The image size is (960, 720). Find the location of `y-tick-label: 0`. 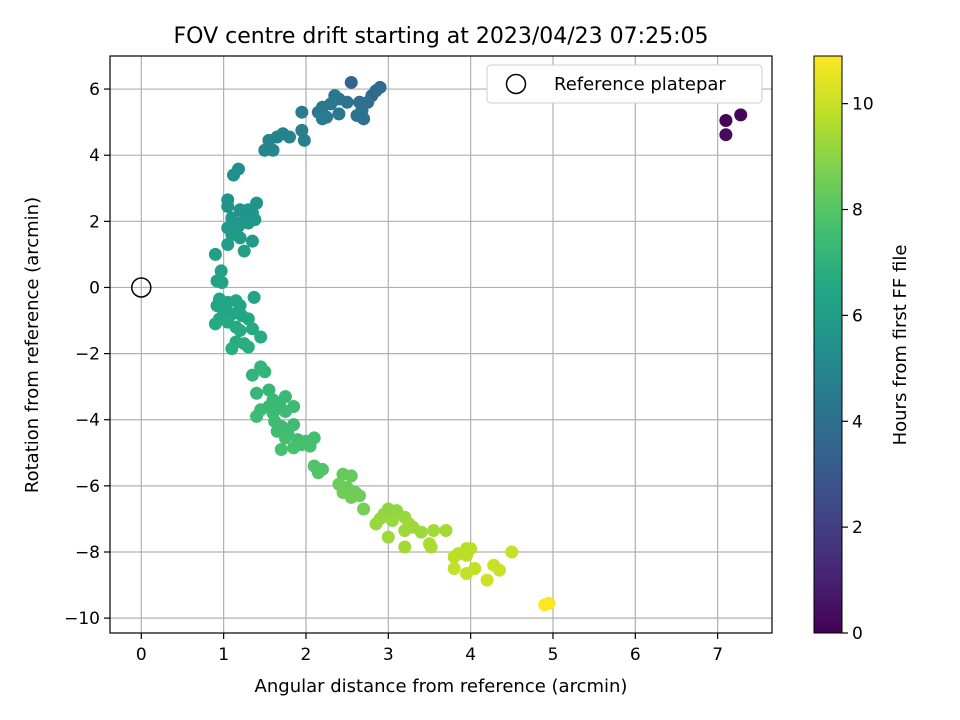

y-tick-label: 0 is located at coordinates (94, 288).